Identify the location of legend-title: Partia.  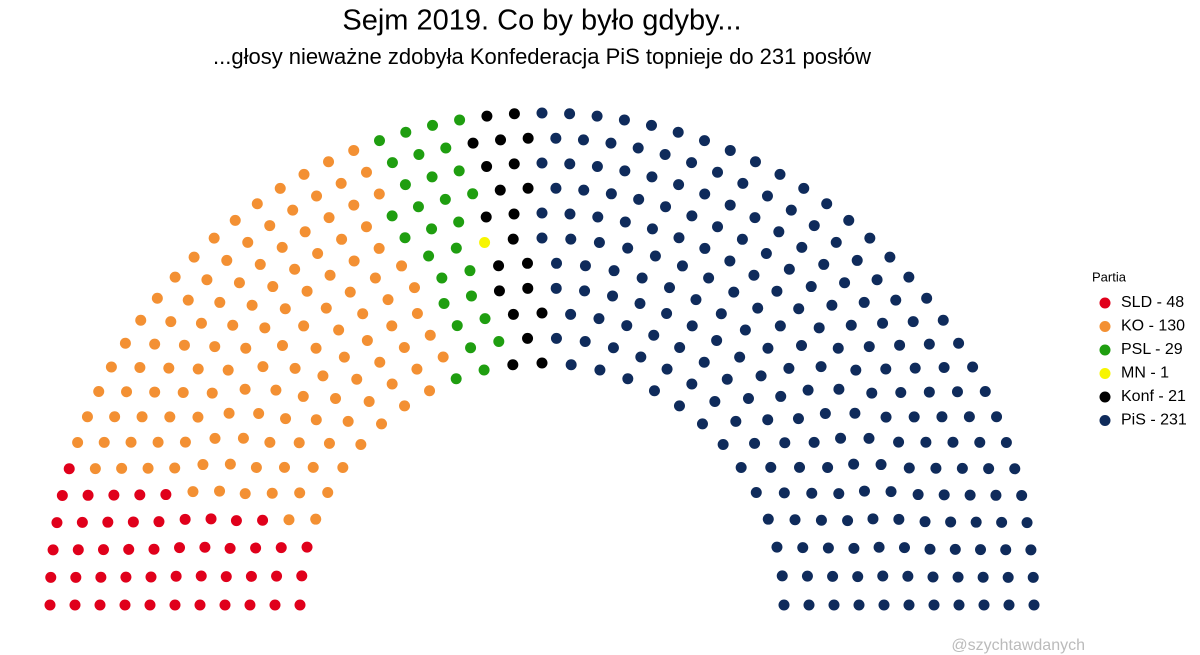
(1109, 276).